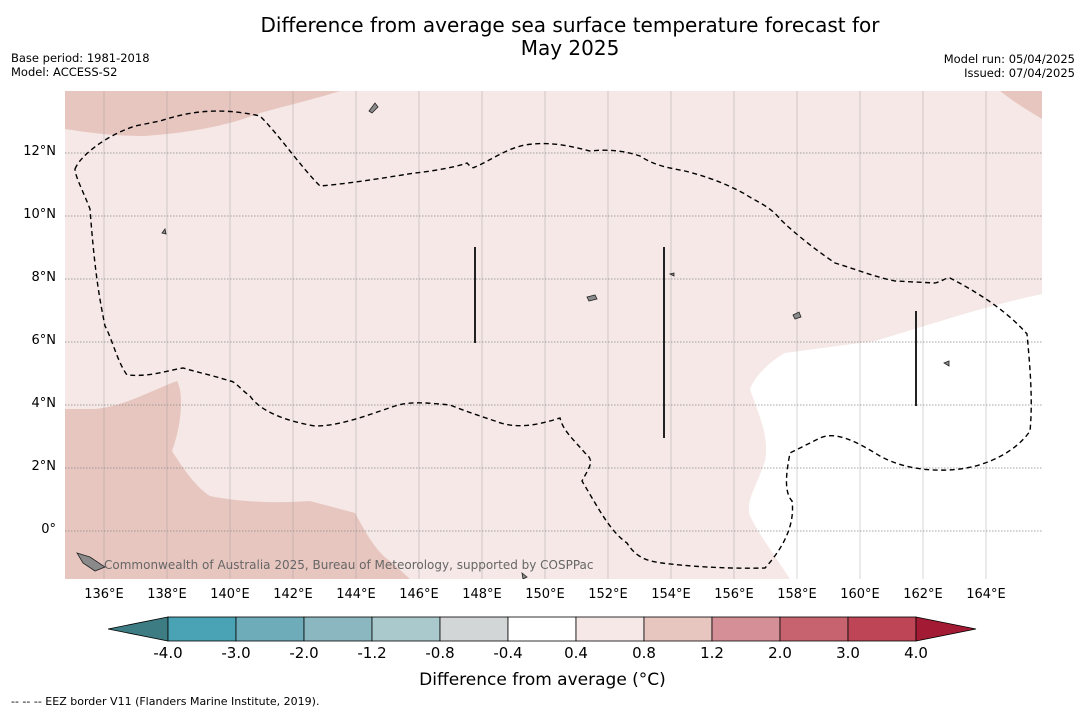 The width and height of the screenshot is (1085, 713). I want to click on colorbar-tick-label: 0.4, so click(576, 653).